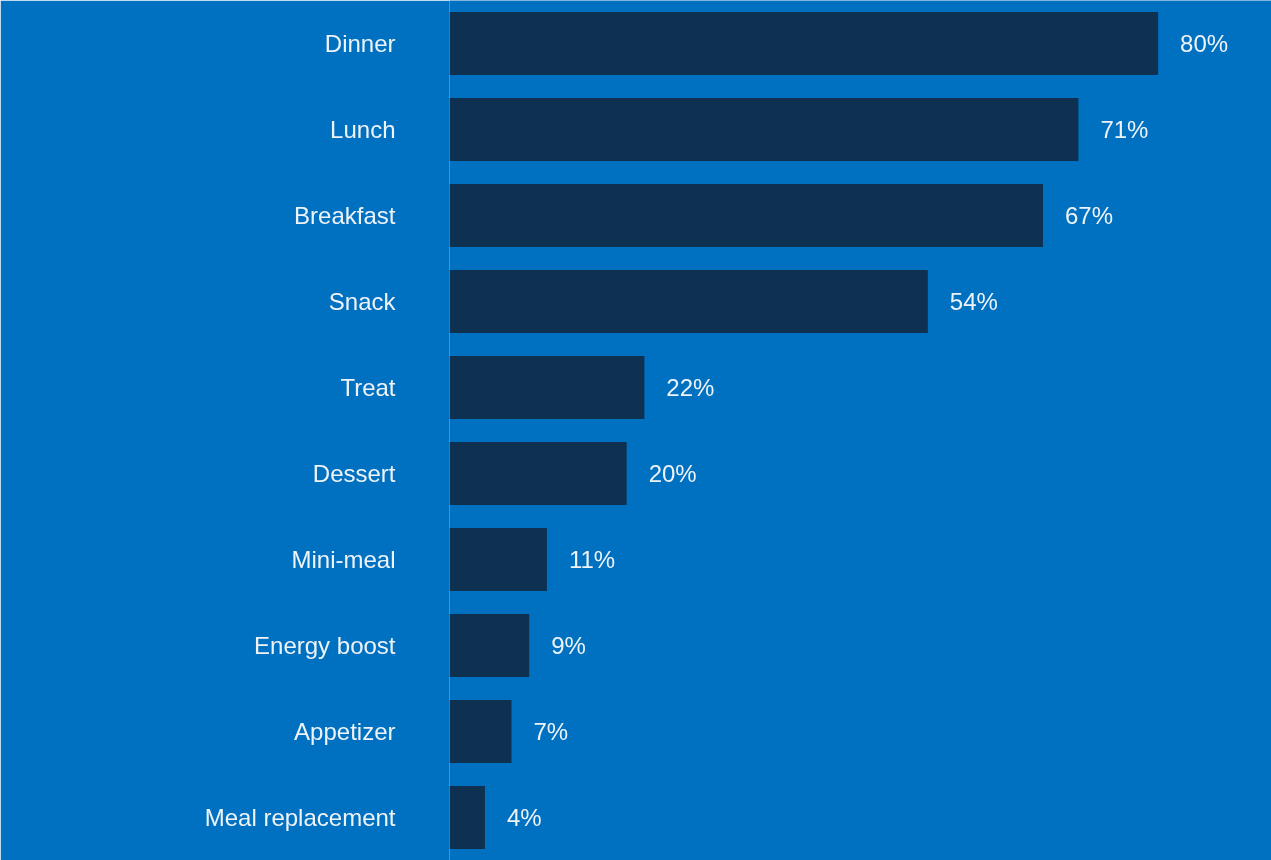 The height and width of the screenshot is (860, 1271). I want to click on y-tick-label: Appetizer, so click(345, 731).